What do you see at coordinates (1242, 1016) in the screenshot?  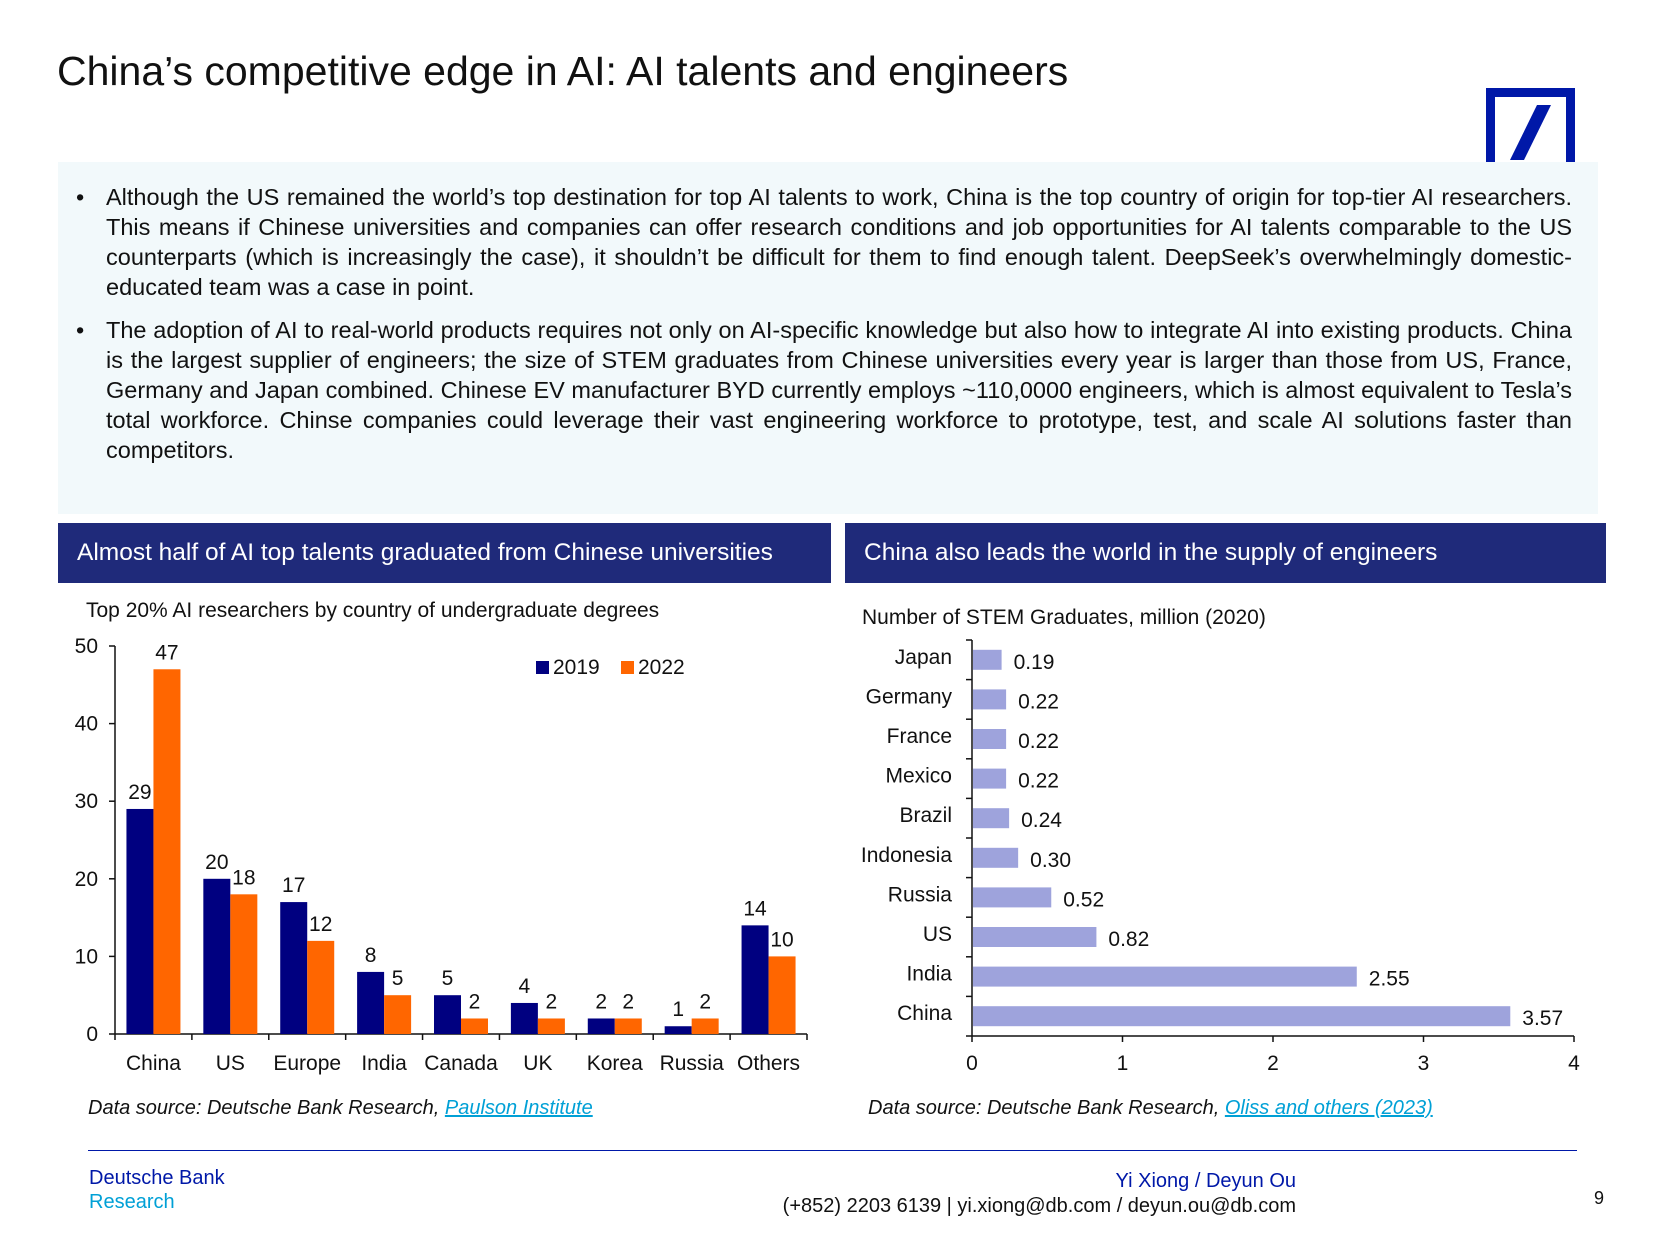 I see `bar-china` at bounding box center [1242, 1016].